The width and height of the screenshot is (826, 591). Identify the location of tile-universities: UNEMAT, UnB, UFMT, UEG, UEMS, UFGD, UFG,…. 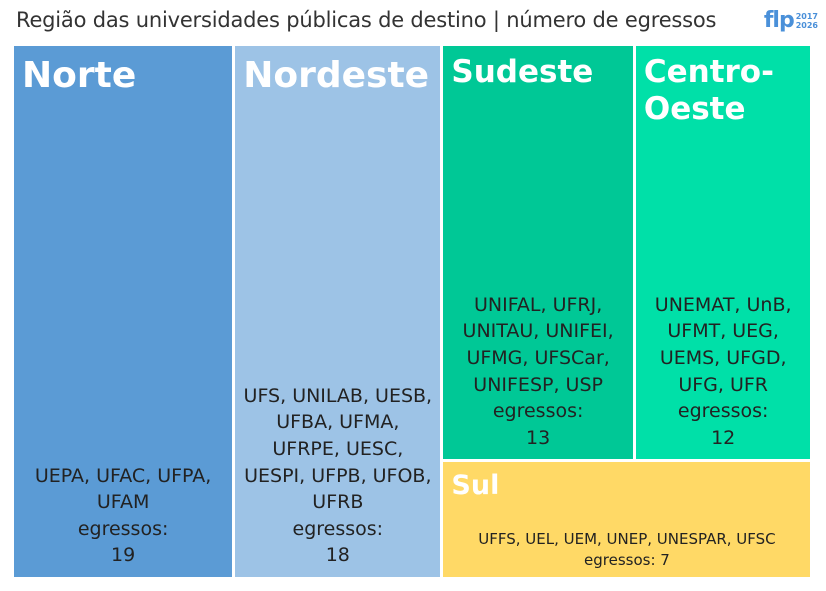
(723, 344).